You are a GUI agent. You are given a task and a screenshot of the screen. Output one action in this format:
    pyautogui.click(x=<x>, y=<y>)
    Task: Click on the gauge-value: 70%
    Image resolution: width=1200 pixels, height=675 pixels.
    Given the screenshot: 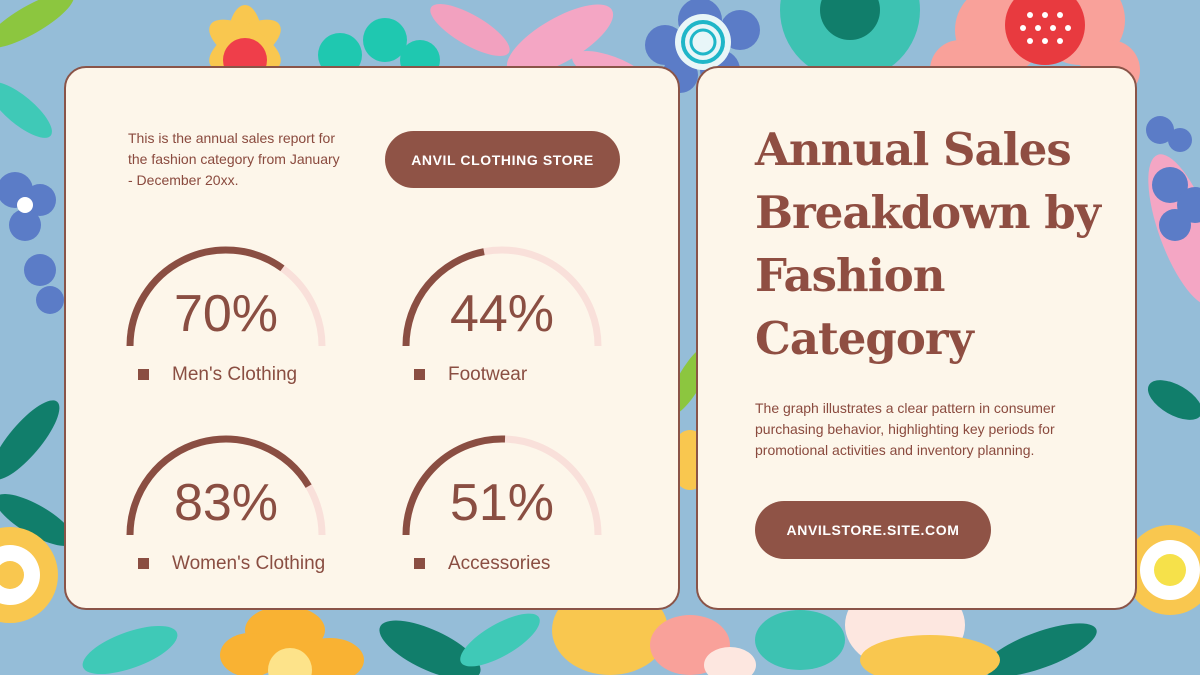 What is the action you would take?
    pyautogui.click(x=226, y=314)
    